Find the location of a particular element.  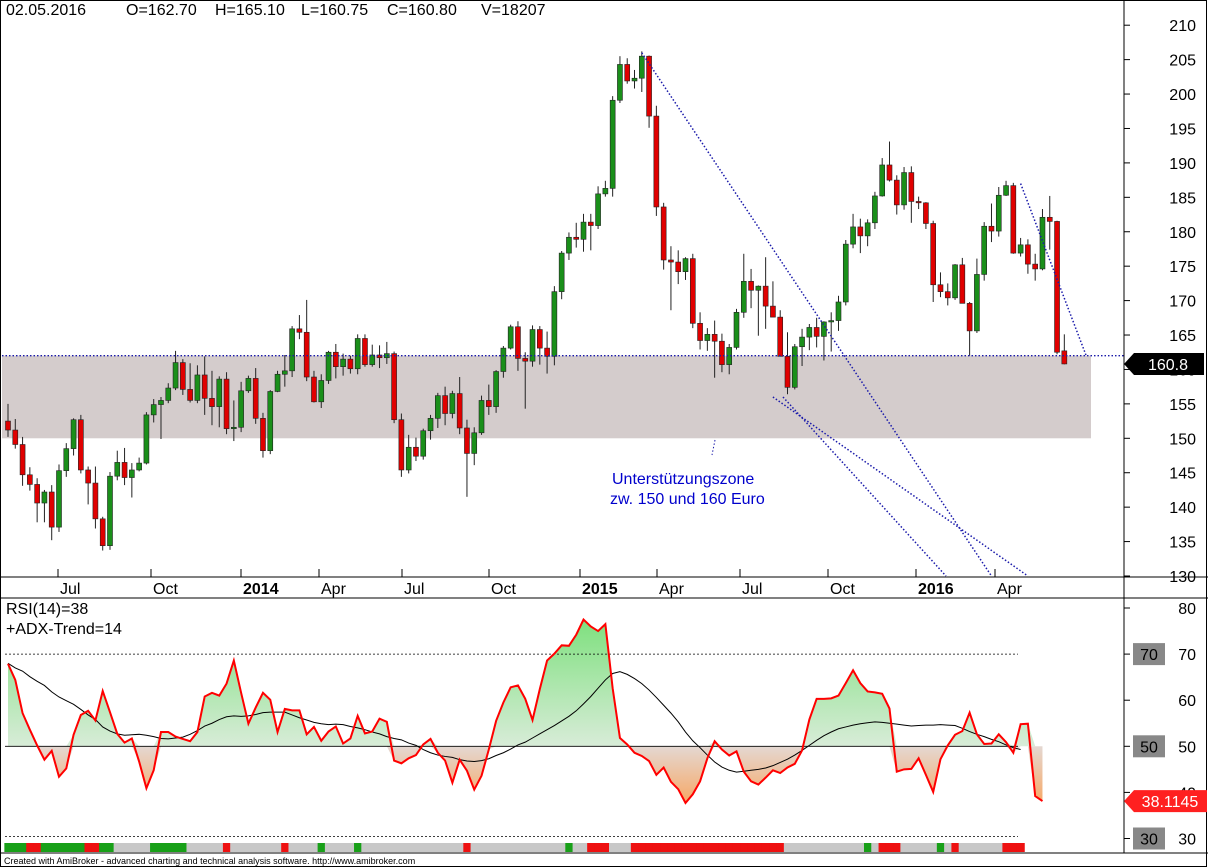

x-tick-label: Jul is located at coordinates (752, 589).